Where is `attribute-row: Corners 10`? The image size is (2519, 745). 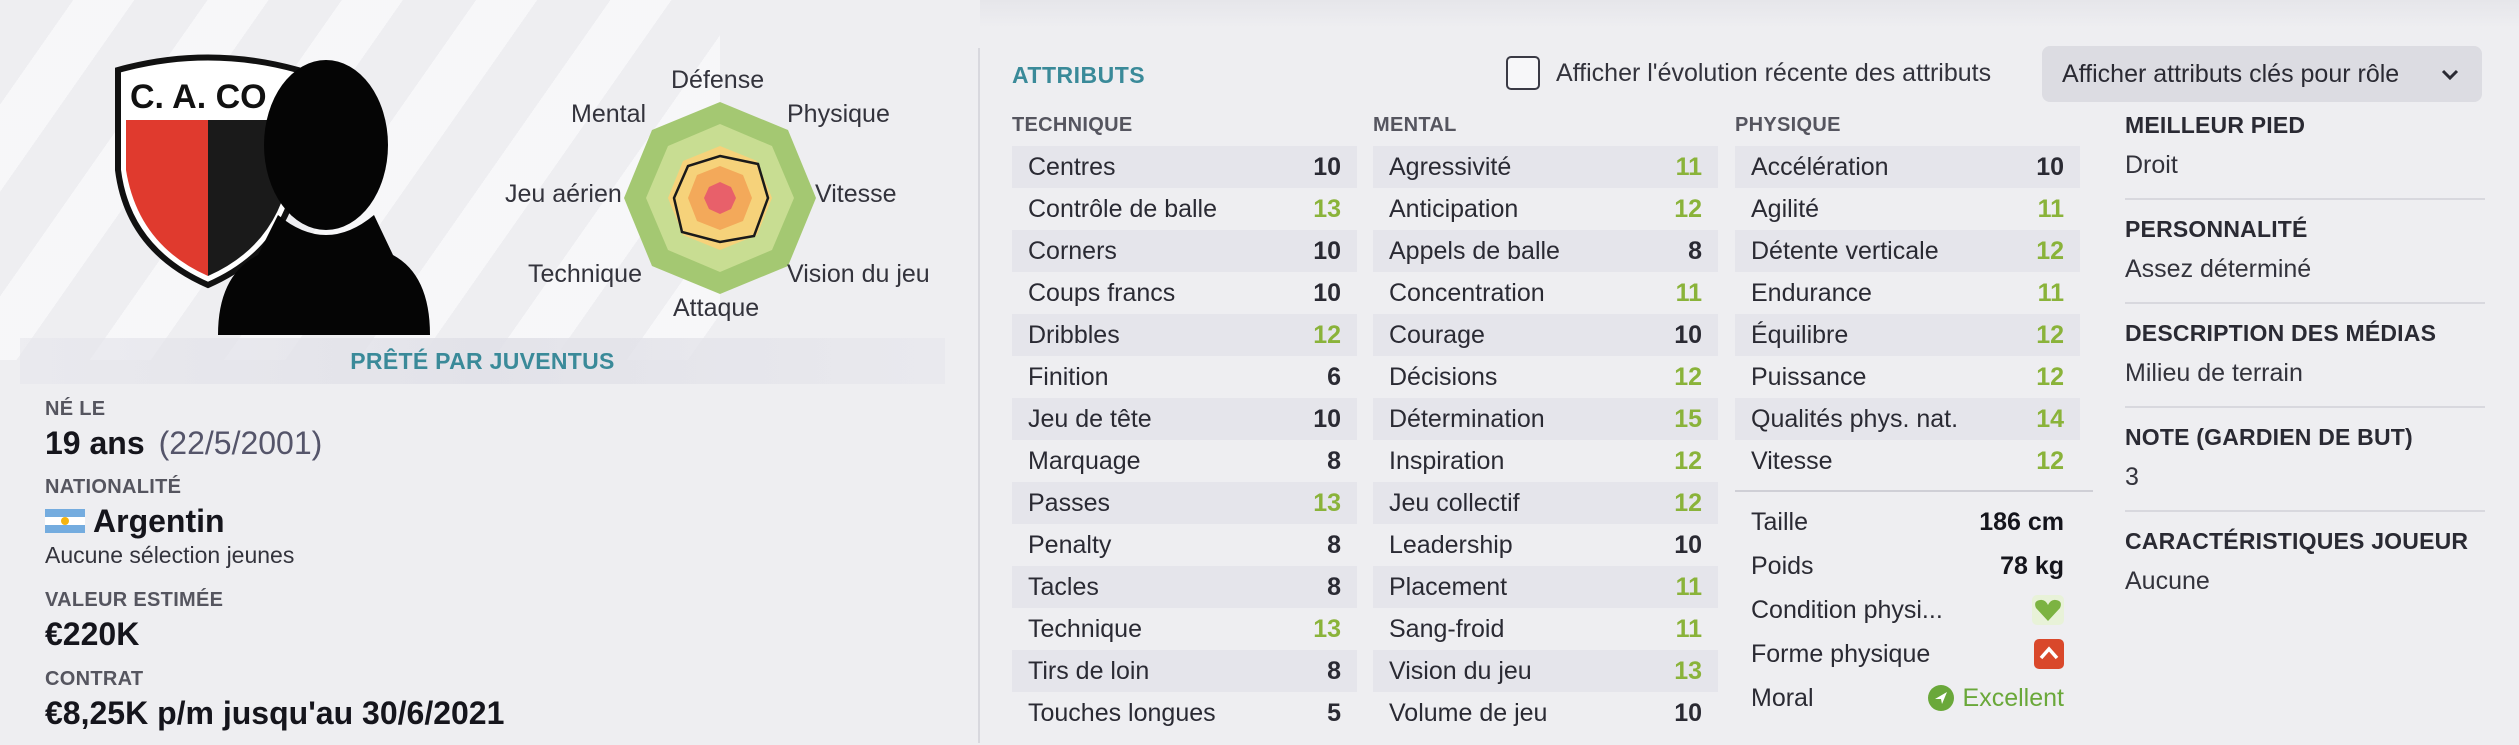 attribute-row: Corners 10 is located at coordinates (1184, 251).